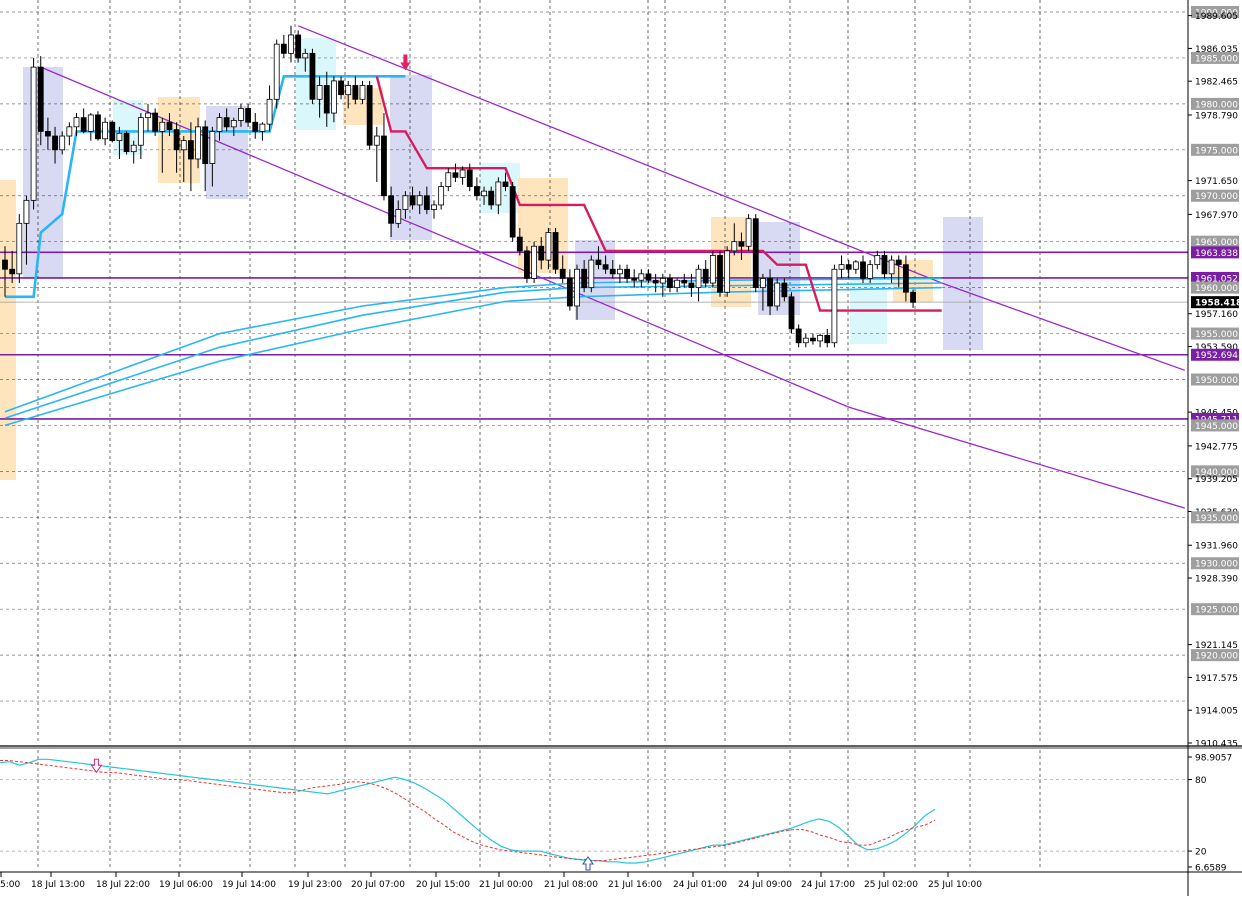 The width and height of the screenshot is (1242, 900). What do you see at coordinates (963, 283) in the screenshot?
I see `session-box` at bounding box center [963, 283].